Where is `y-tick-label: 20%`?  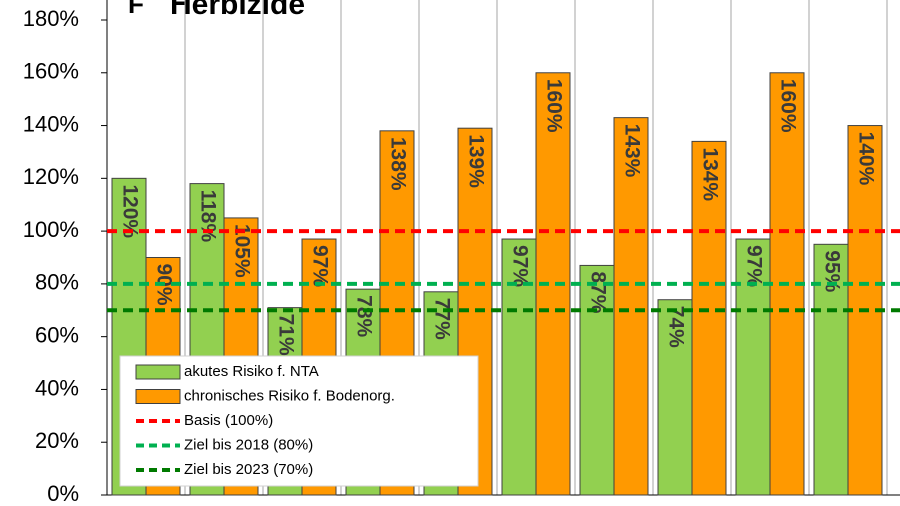
y-tick-label: 20% is located at coordinates (57, 440).